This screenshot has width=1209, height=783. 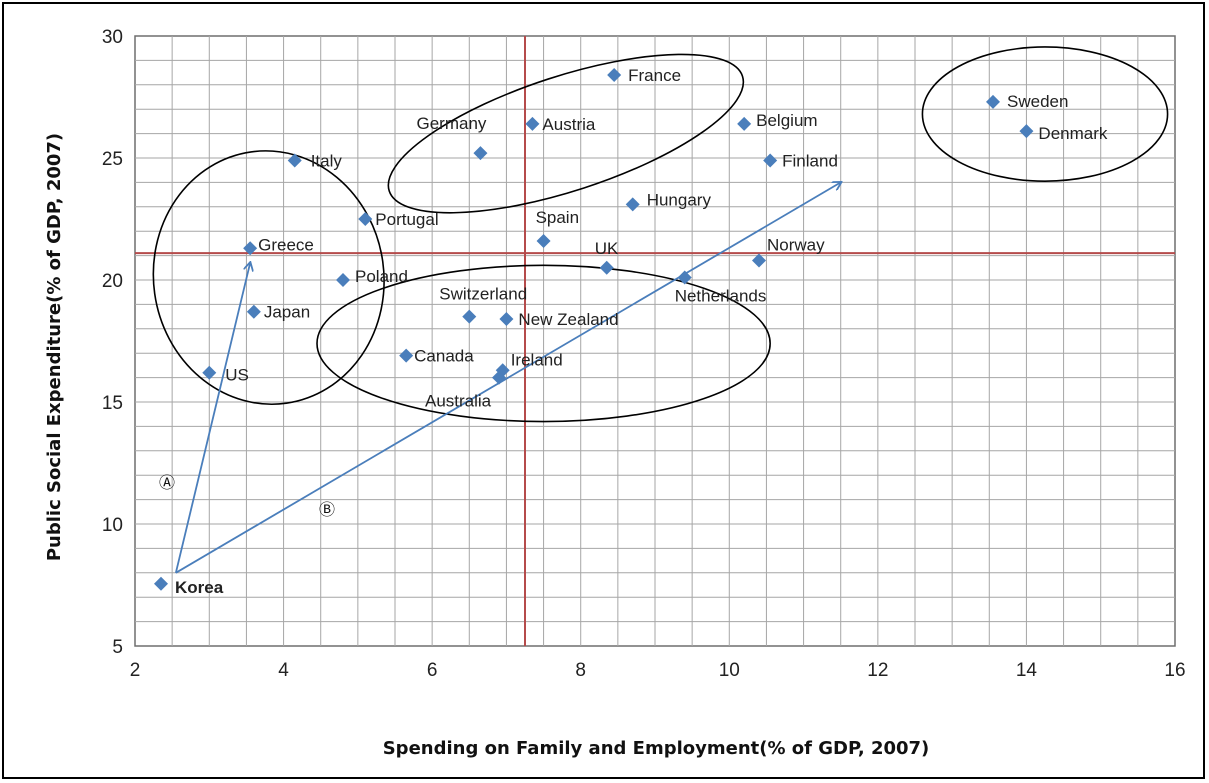 I want to click on point-label: Ireland, so click(x=537, y=359).